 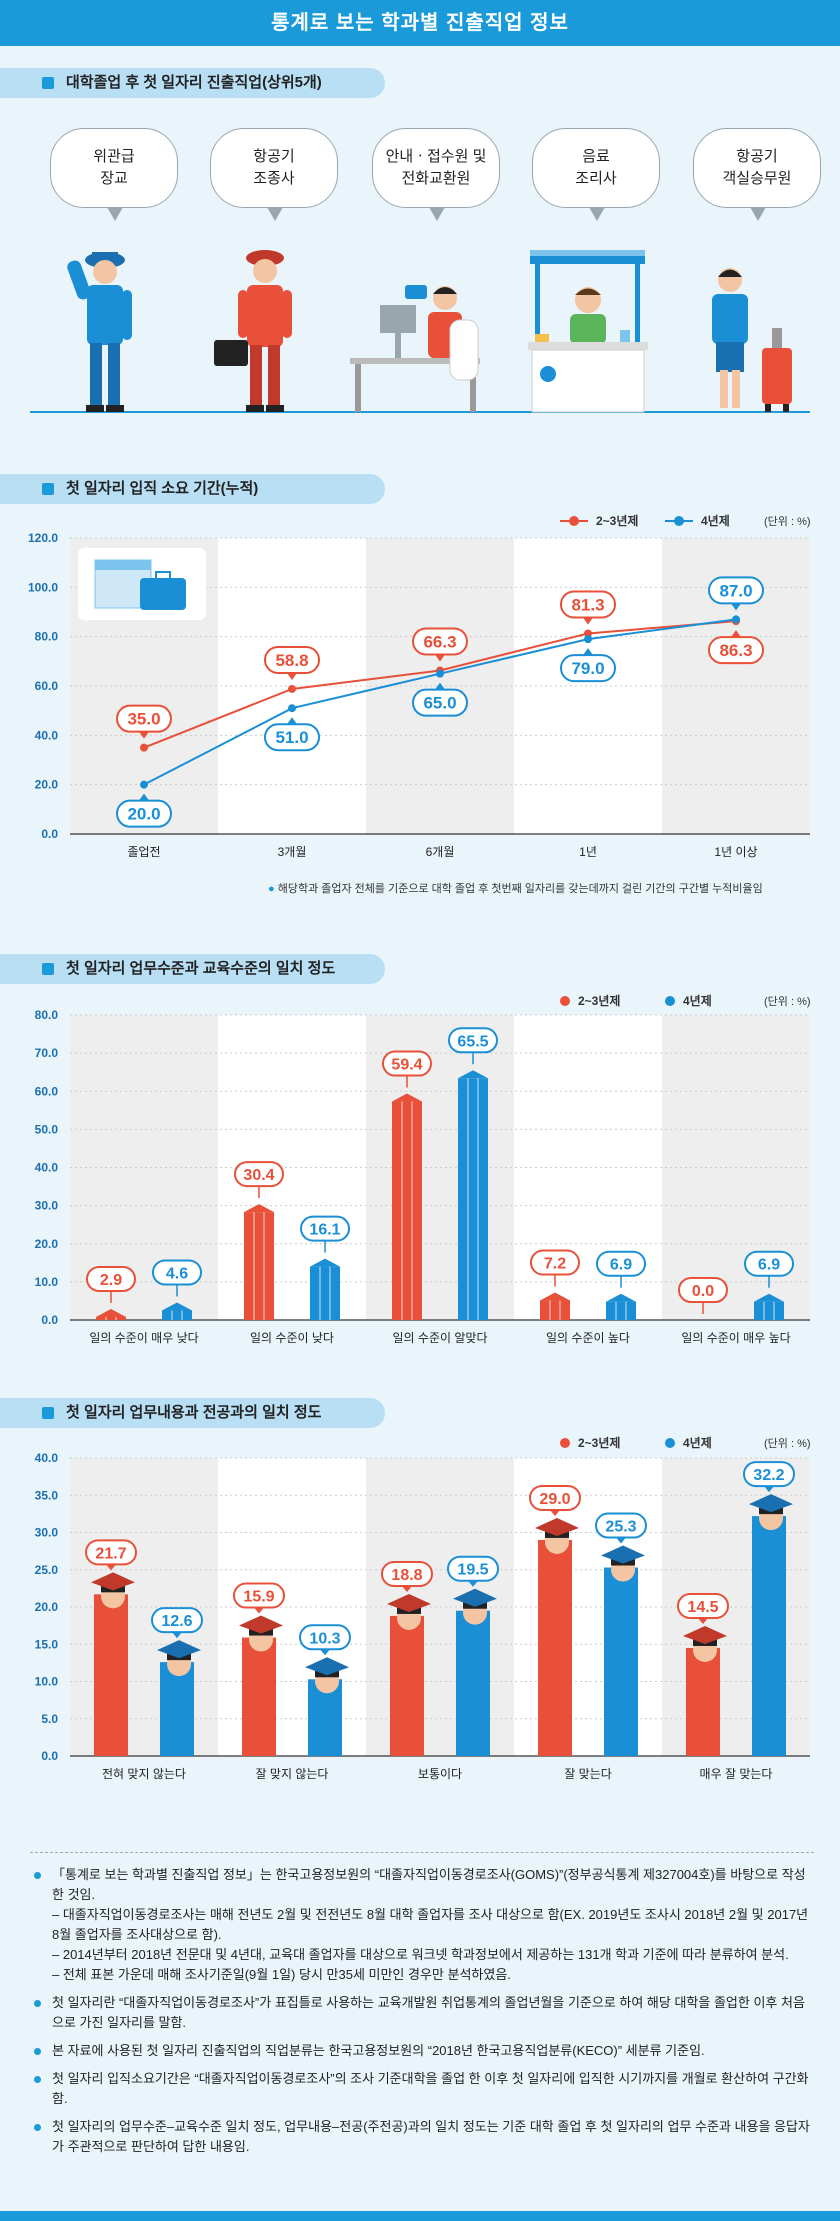 I want to click on x-tick-label: 일의 수준이 알맞다, so click(x=440, y=1338).